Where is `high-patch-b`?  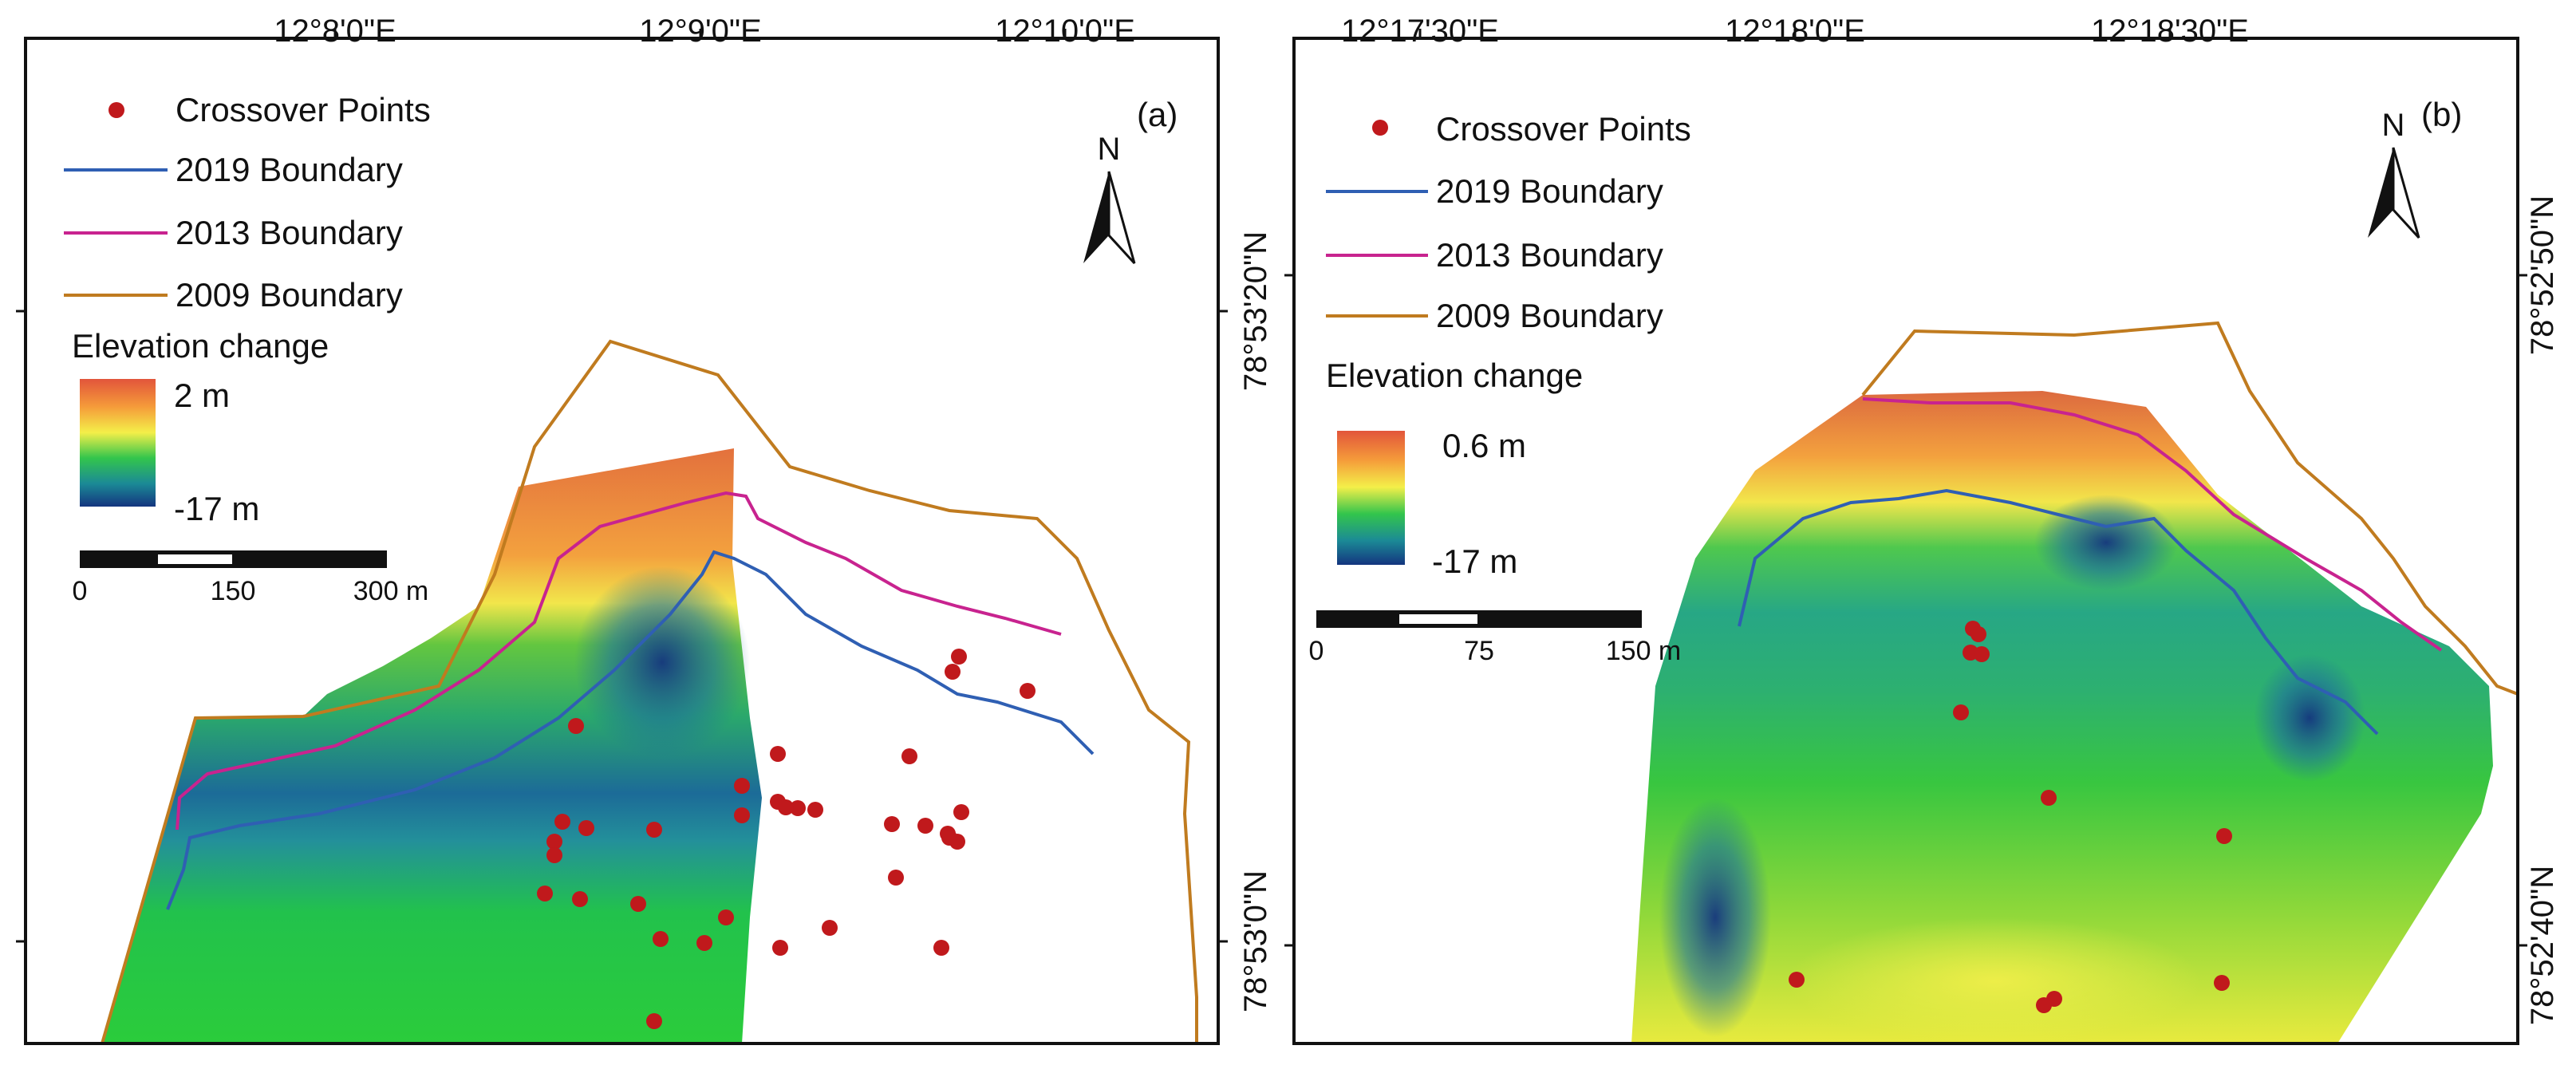
high-patch-b is located at coordinates (1994, 980).